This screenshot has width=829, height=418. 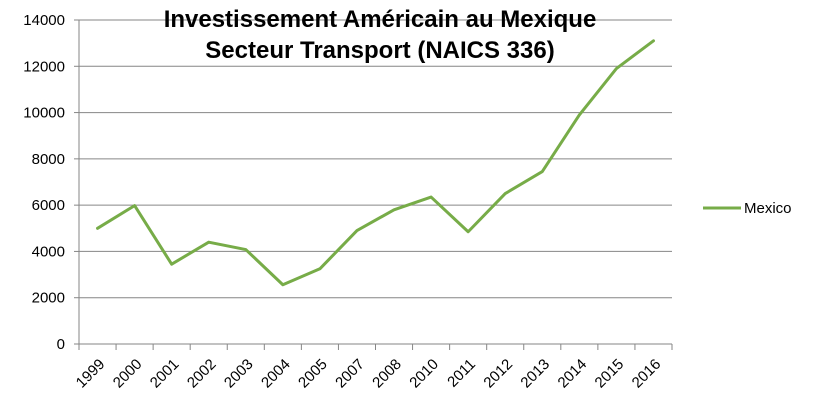 I want to click on x-tick-label: 1999, so click(x=91, y=374).